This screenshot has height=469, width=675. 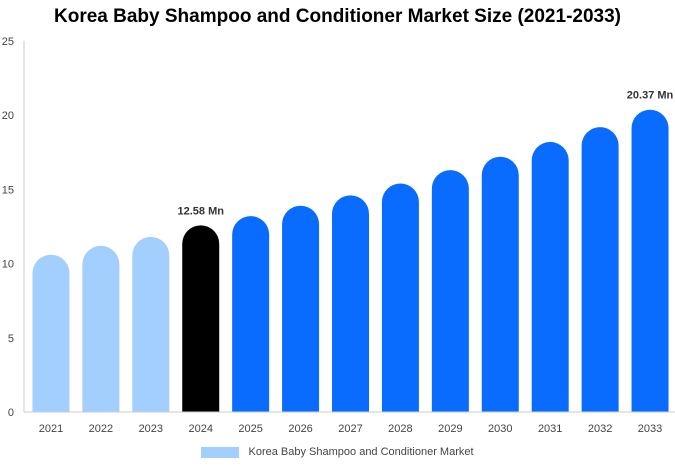 I want to click on bar-2023, so click(x=151, y=324).